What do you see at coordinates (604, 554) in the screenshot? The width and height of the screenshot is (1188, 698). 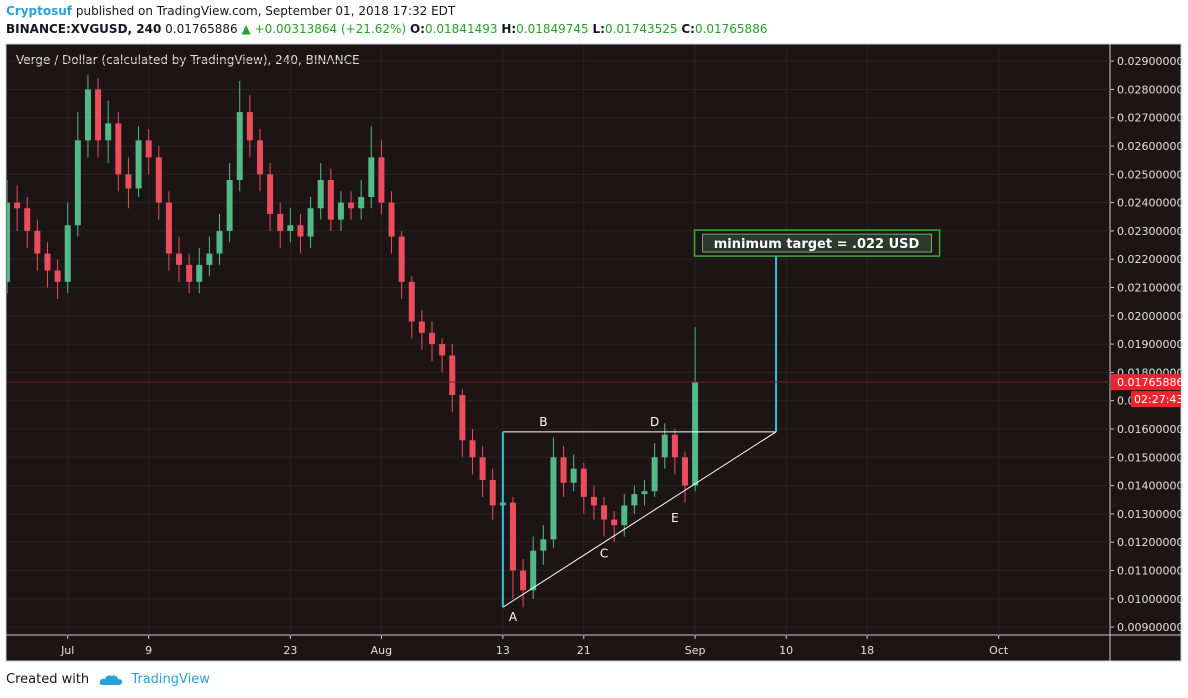 I see `point-label: C` at bounding box center [604, 554].